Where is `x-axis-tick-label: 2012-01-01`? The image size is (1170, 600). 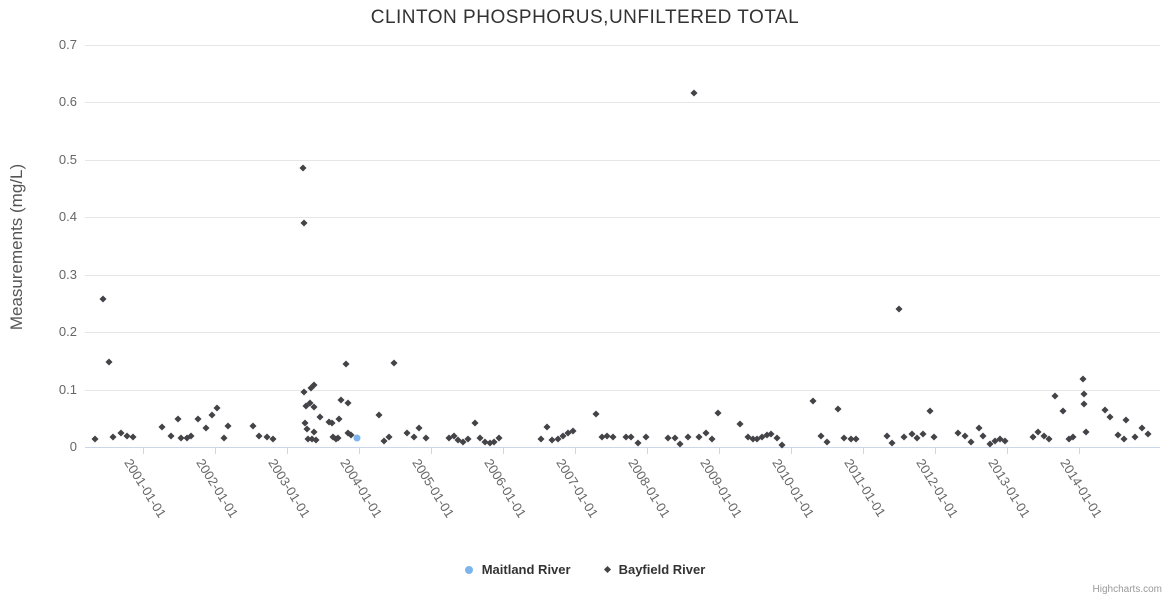 x-axis-tick-label: 2012-01-01 is located at coordinates (937, 488).